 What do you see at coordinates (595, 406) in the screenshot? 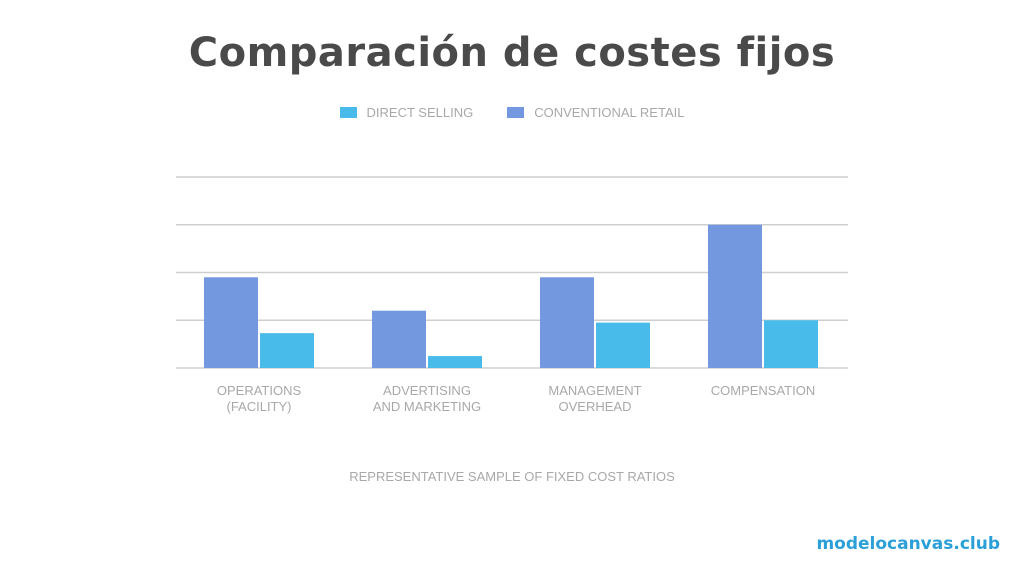
I see `x-tick-label: OVERHEAD` at bounding box center [595, 406].